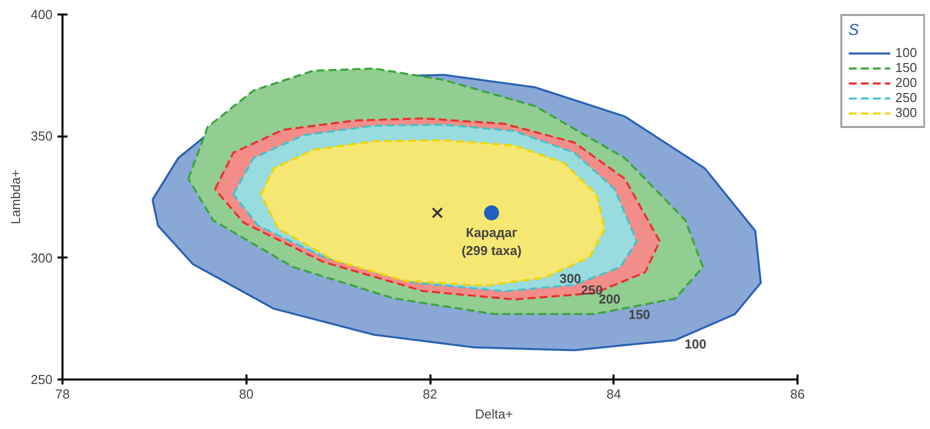 The width and height of the screenshot is (930, 429). Describe the element at coordinates (906, 97) in the screenshot. I see `legend-label: 250` at that location.